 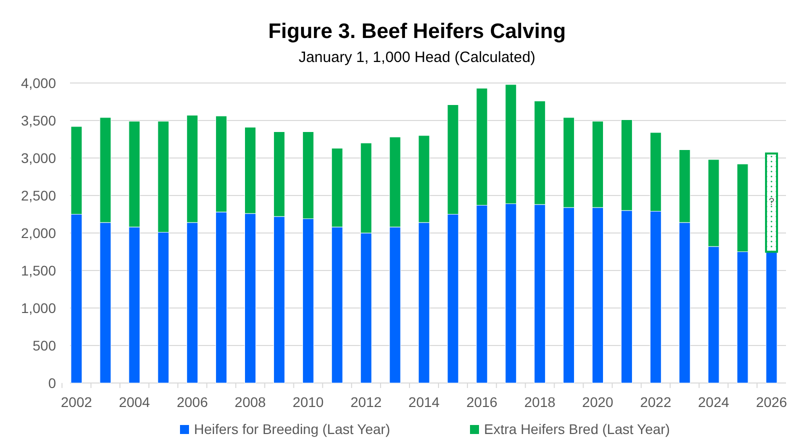 I want to click on y-tick-label: 0, so click(x=52, y=382).